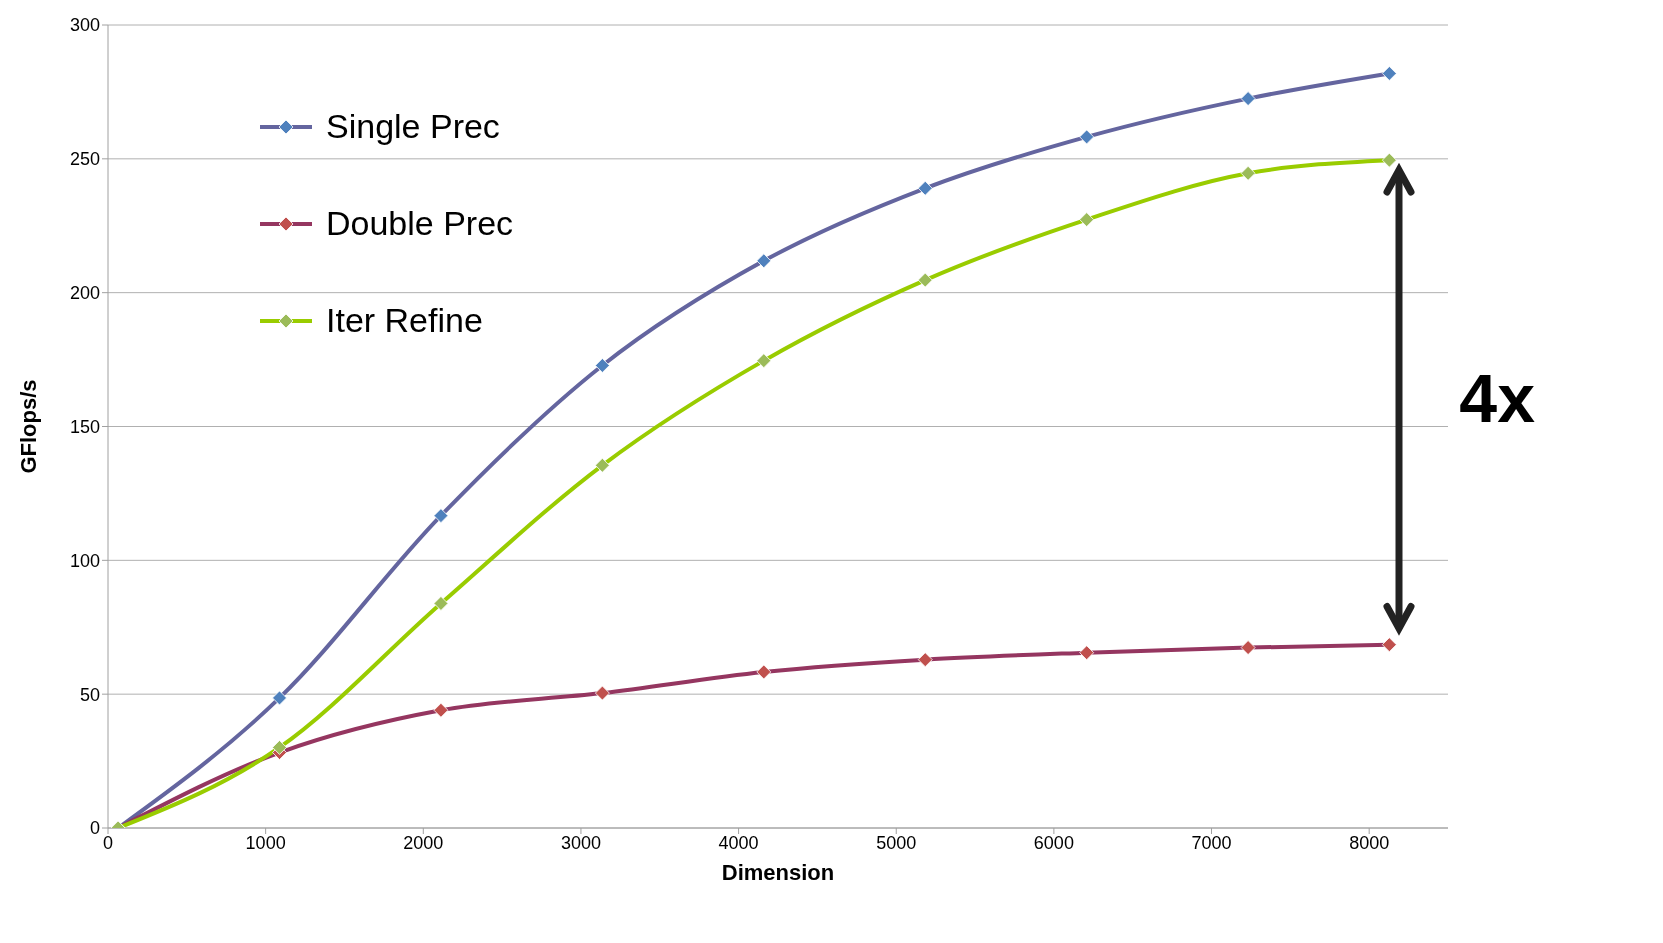  Describe the element at coordinates (84, 159) in the screenshot. I see `y-tick-label: 250` at that location.